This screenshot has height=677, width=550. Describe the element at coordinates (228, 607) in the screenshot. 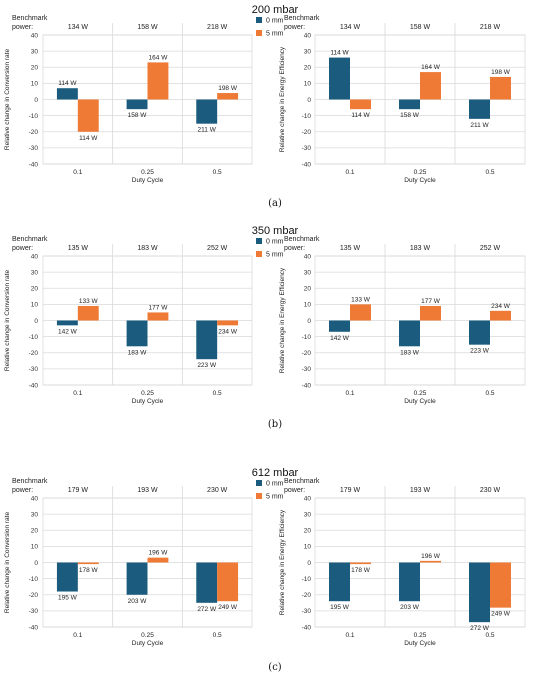

I see `data-label: 249 W` at that location.